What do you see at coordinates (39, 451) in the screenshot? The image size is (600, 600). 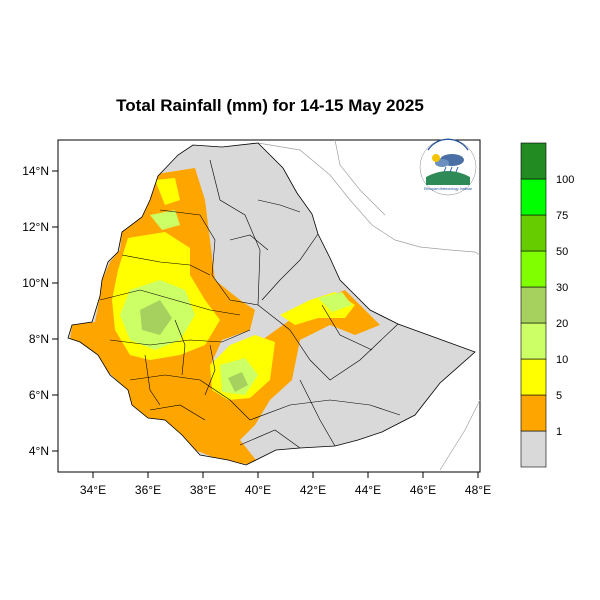 I see `y-tick-4n: 4°N` at bounding box center [39, 451].